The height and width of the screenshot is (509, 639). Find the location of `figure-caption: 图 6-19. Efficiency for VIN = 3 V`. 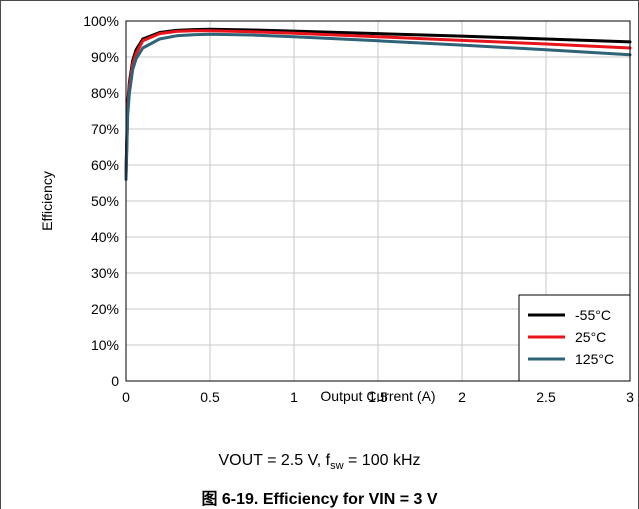

figure-caption: 图 6-19. Efficiency for VIN = 3 V is located at coordinates (319, 499).